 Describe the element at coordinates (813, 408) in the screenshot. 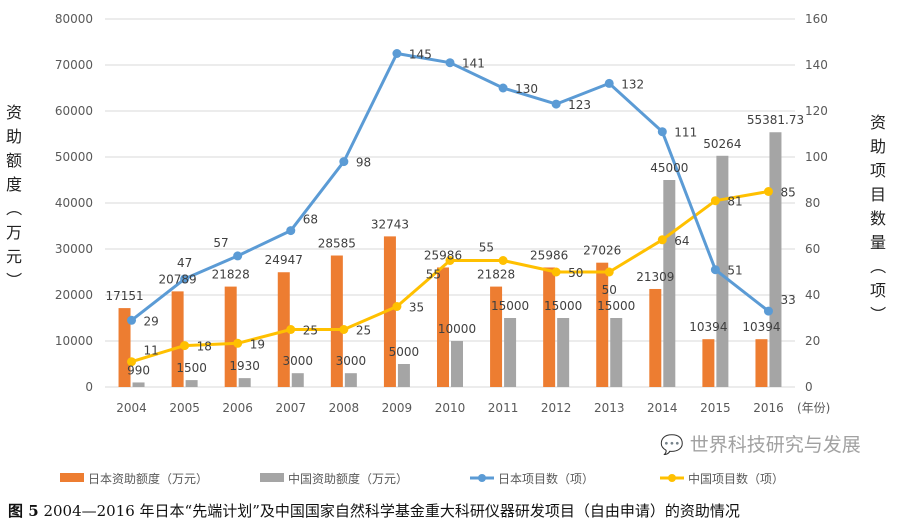

I see `x-unit-label: (年份)` at that location.